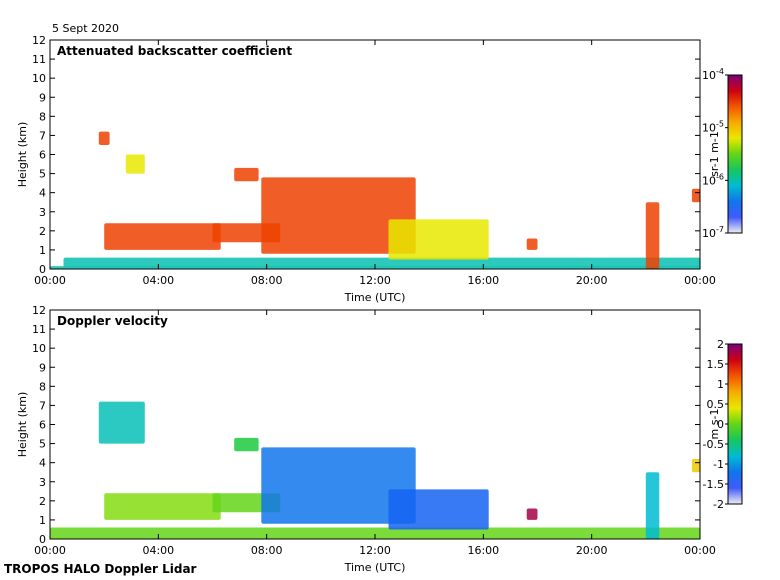 This screenshot has width=780, height=580. What do you see at coordinates (100, 569) in the screenshot?
I see `footer-label: TROPOS HALO Doppler Lidar` at bounding box center [100, 569].